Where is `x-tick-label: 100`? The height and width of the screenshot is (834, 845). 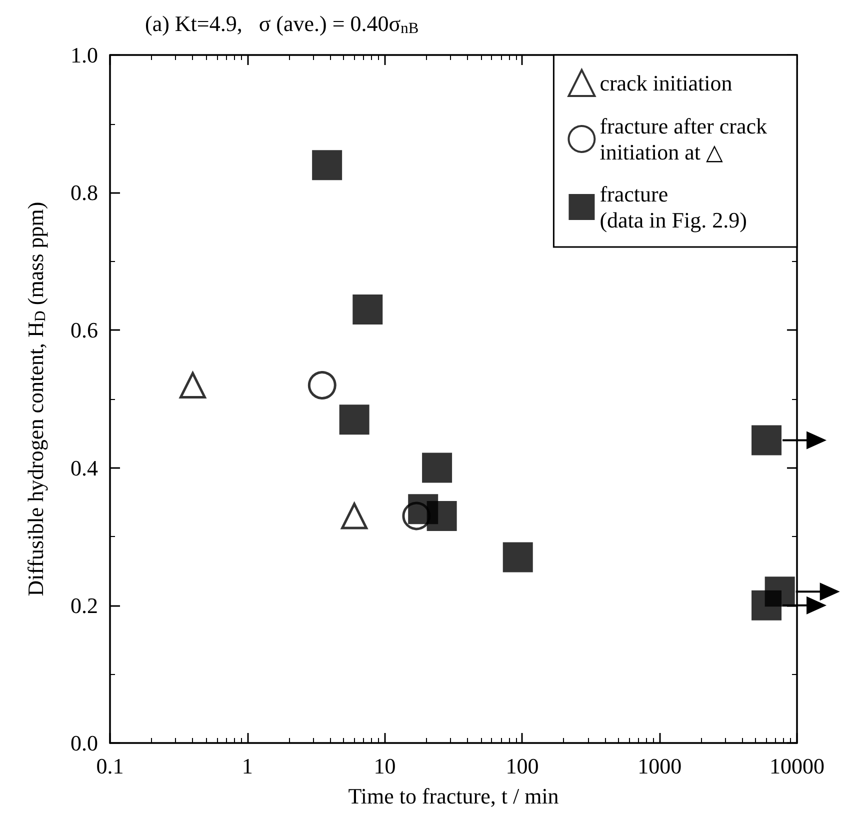
x-tick-label: 100 is located at coordinates (522, 766).